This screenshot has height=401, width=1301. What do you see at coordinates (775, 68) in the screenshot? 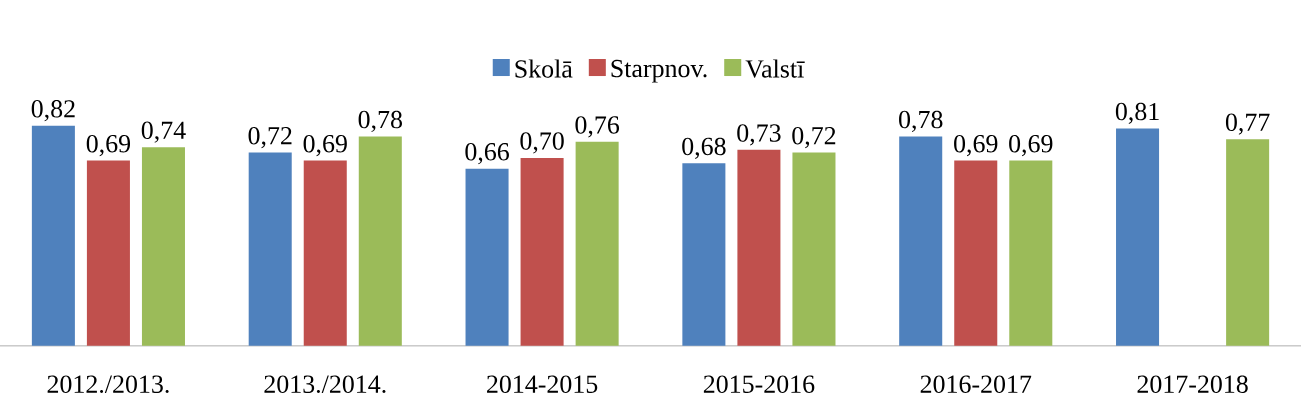
I see `legend-label: Valstī` at bounding box center [775, 68].